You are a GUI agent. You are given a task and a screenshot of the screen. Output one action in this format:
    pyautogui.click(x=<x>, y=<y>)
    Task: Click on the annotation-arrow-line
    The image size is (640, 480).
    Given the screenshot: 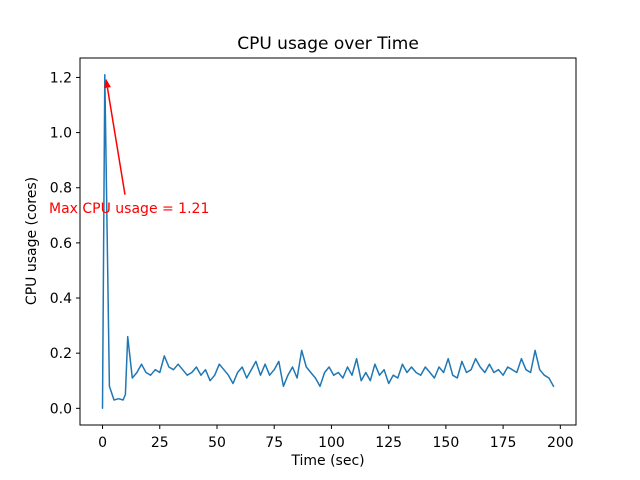 What is the action you would take?
    pyautogui.click(x=116, y=141)
    